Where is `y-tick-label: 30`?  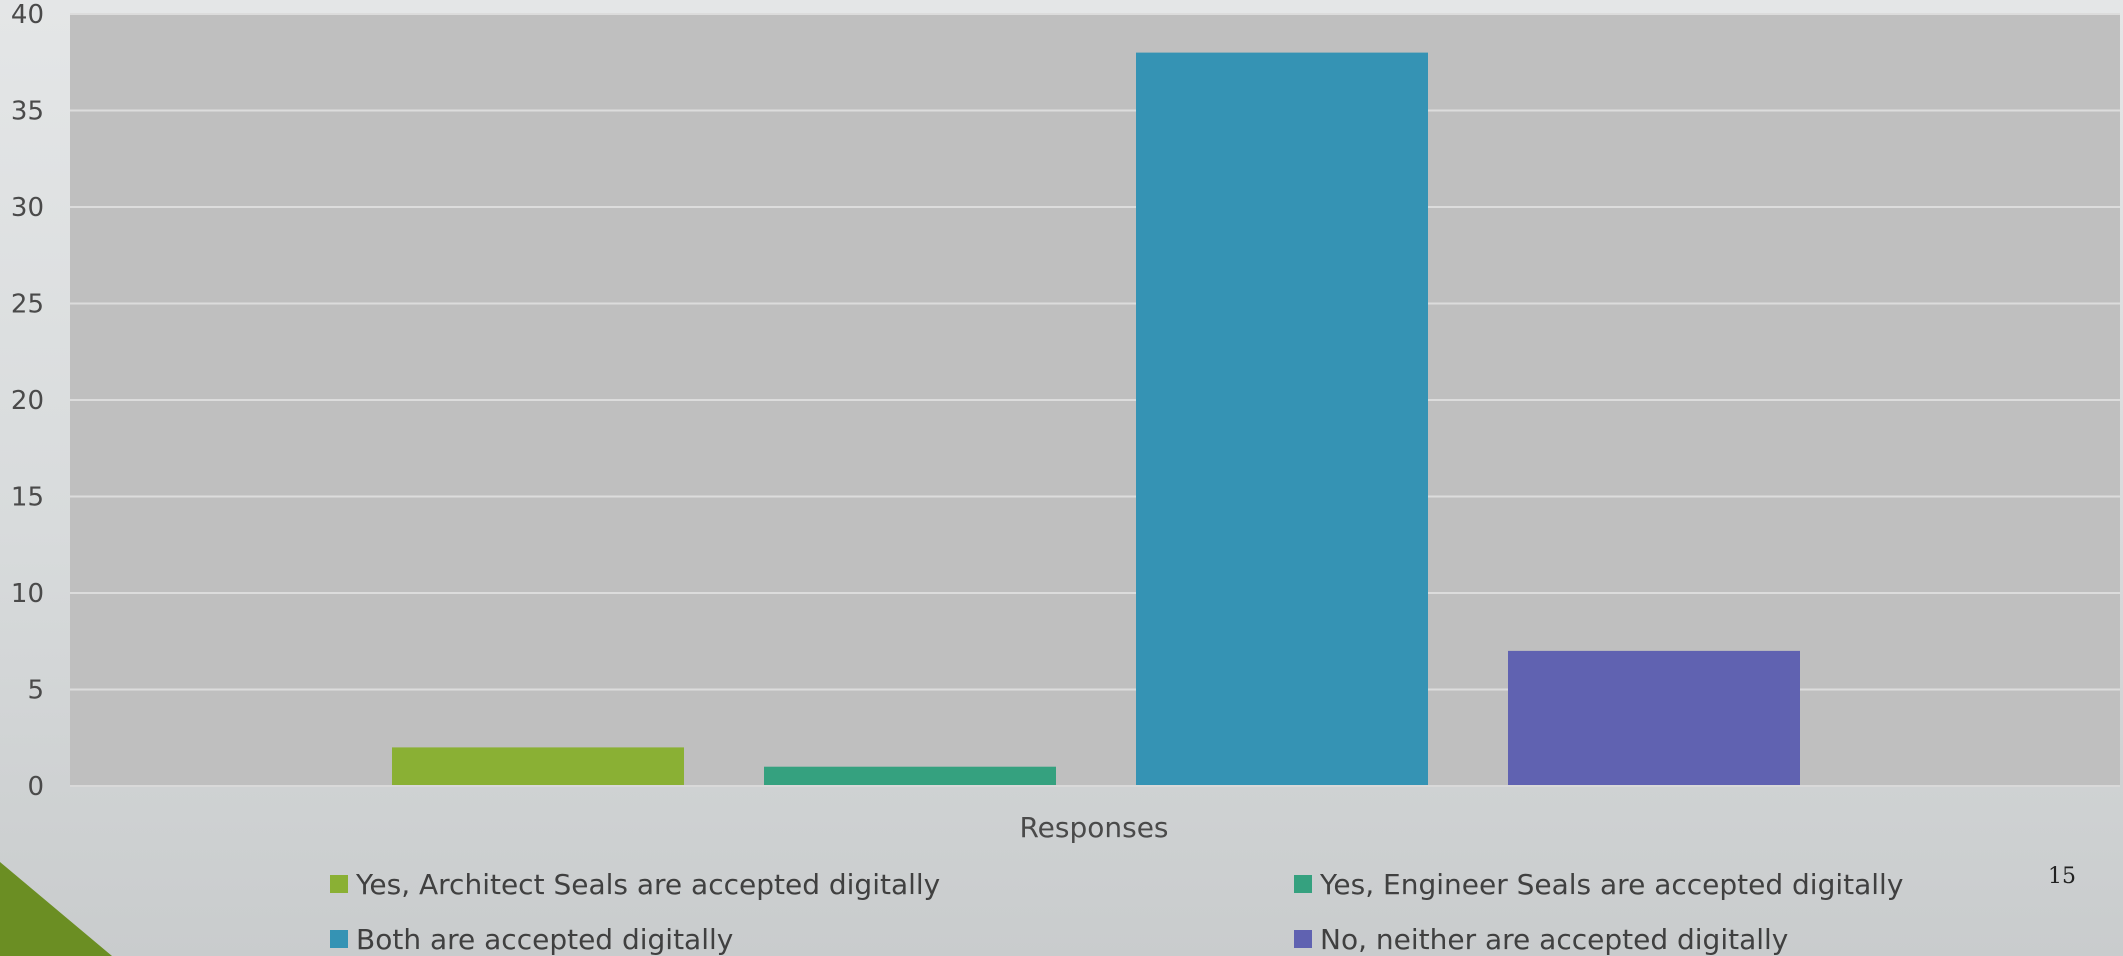 y-tick-label: 30 is located at coordinates (27, 208).